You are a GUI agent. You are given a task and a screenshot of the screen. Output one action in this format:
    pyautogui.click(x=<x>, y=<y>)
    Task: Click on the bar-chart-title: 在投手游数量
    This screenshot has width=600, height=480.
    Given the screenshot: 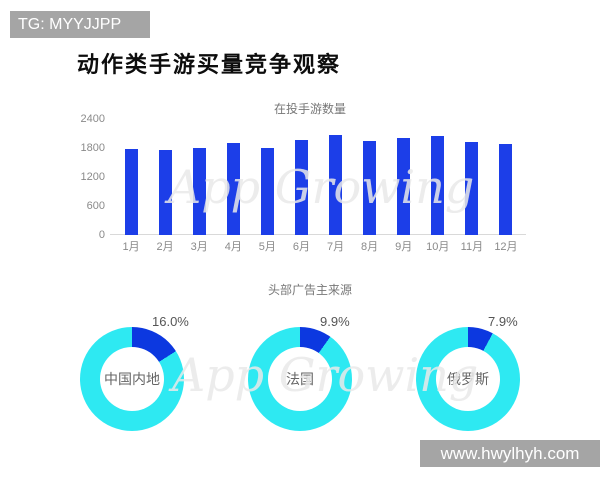 What is the action you would take?
    pyautogui.click(x=309, y=109)
    